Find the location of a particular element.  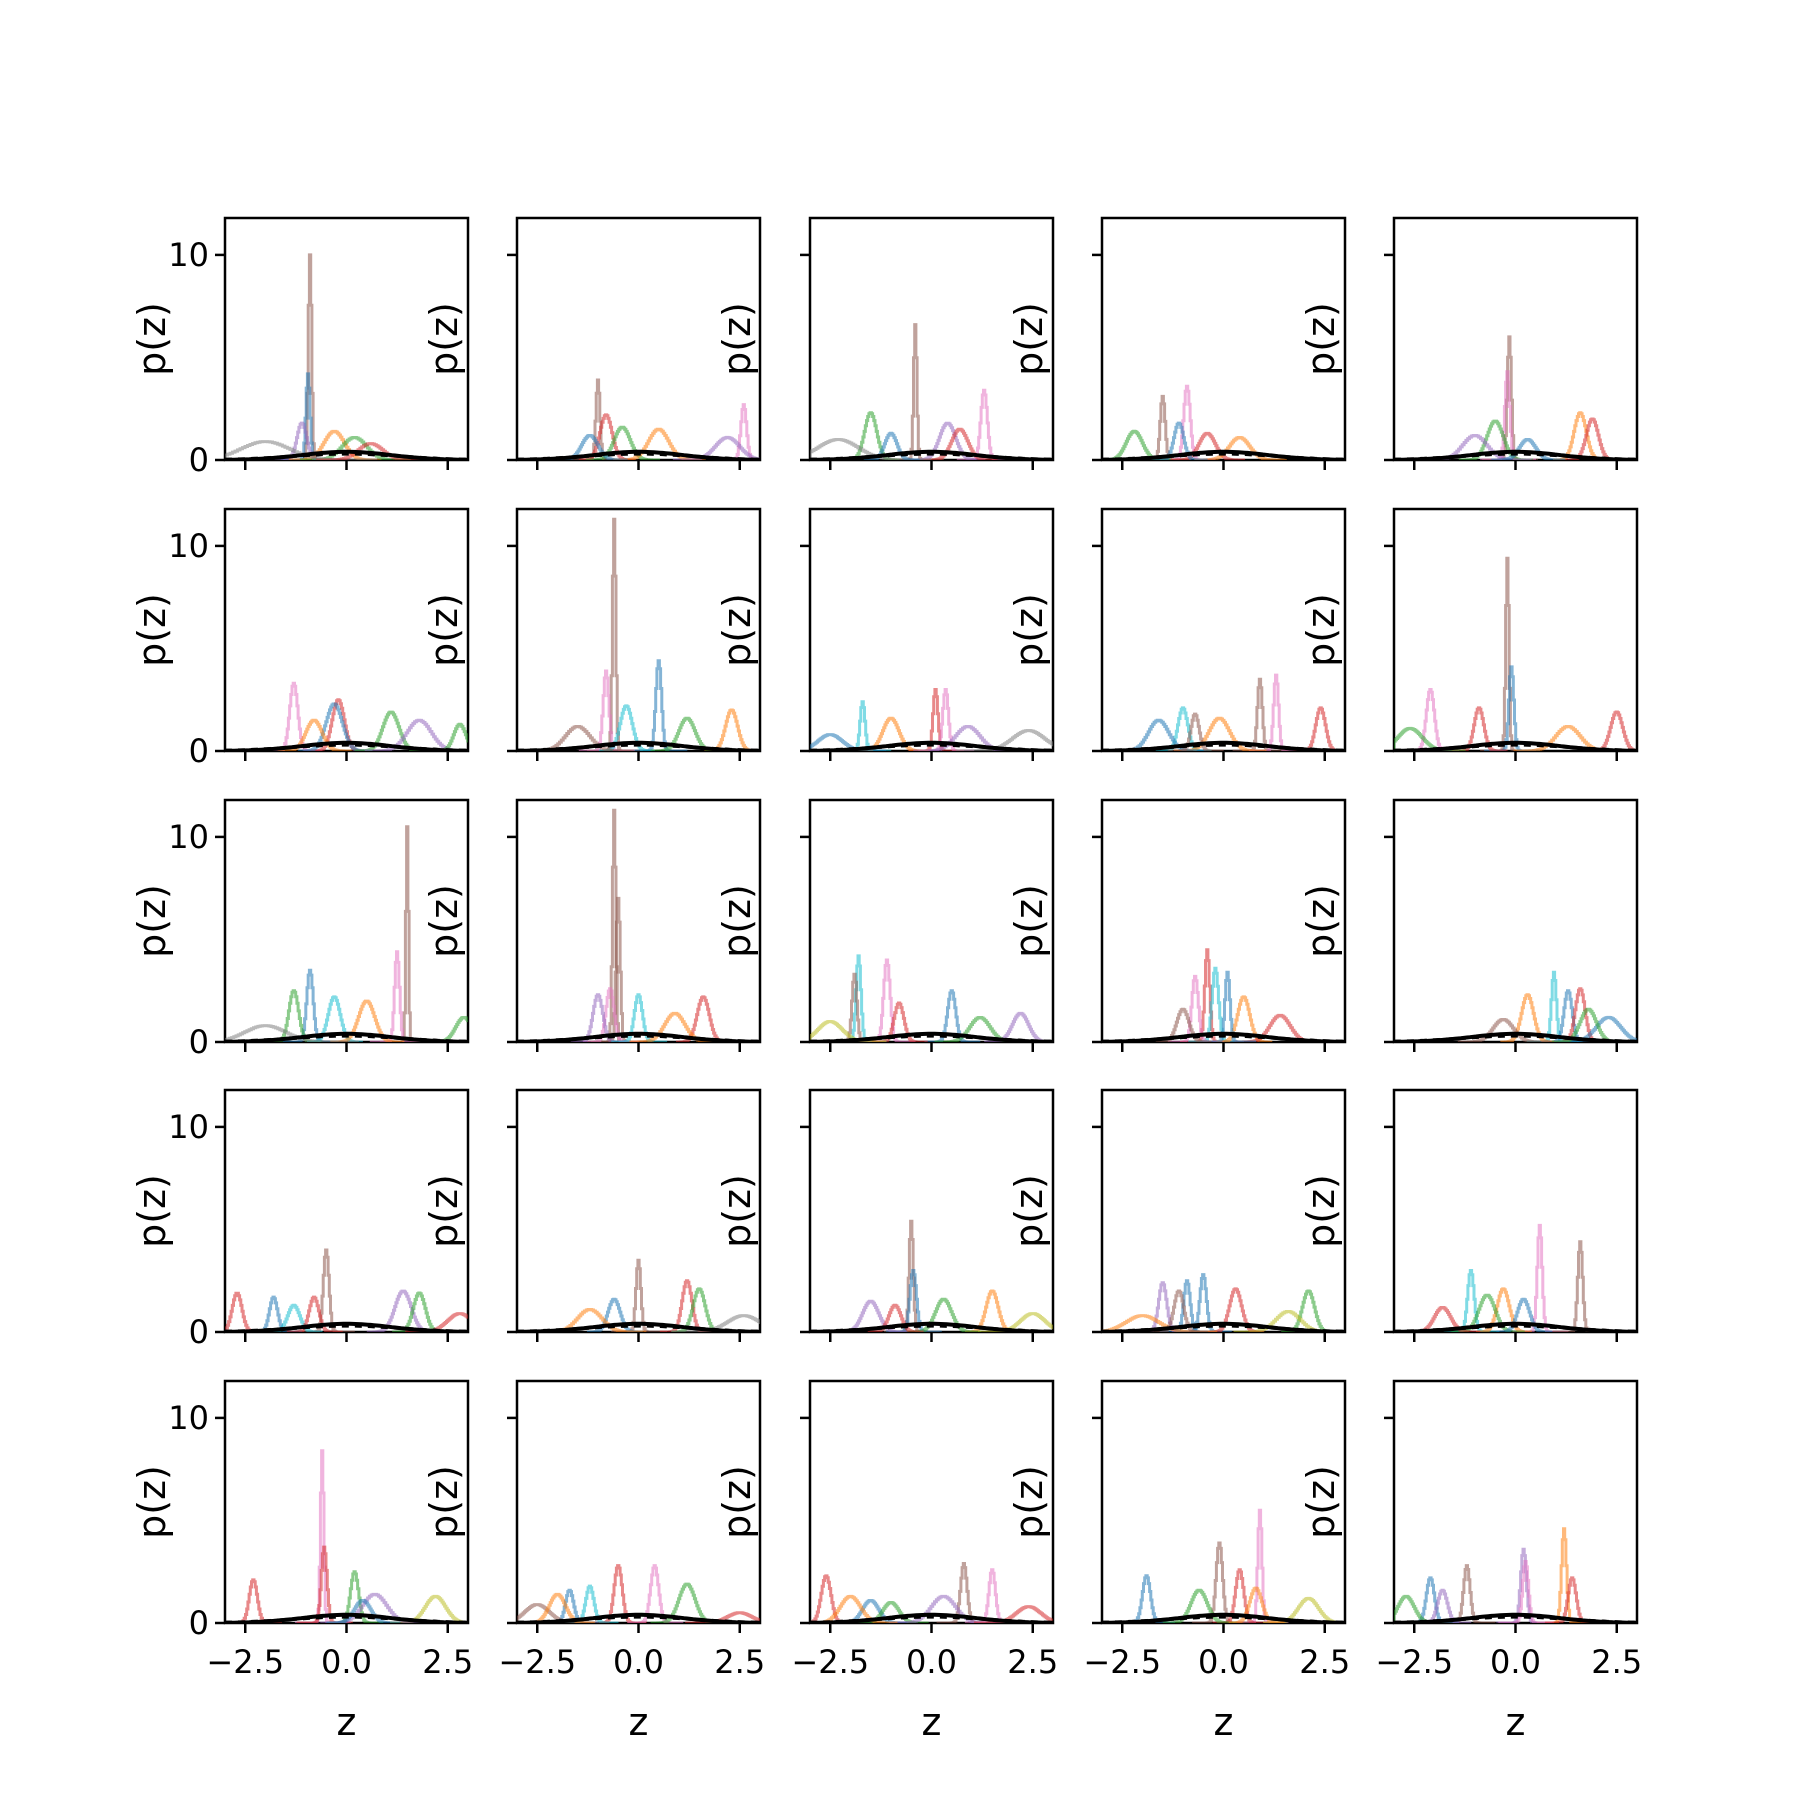

subplot-r2-c2: p(z) is located at coordinates (592, 634).